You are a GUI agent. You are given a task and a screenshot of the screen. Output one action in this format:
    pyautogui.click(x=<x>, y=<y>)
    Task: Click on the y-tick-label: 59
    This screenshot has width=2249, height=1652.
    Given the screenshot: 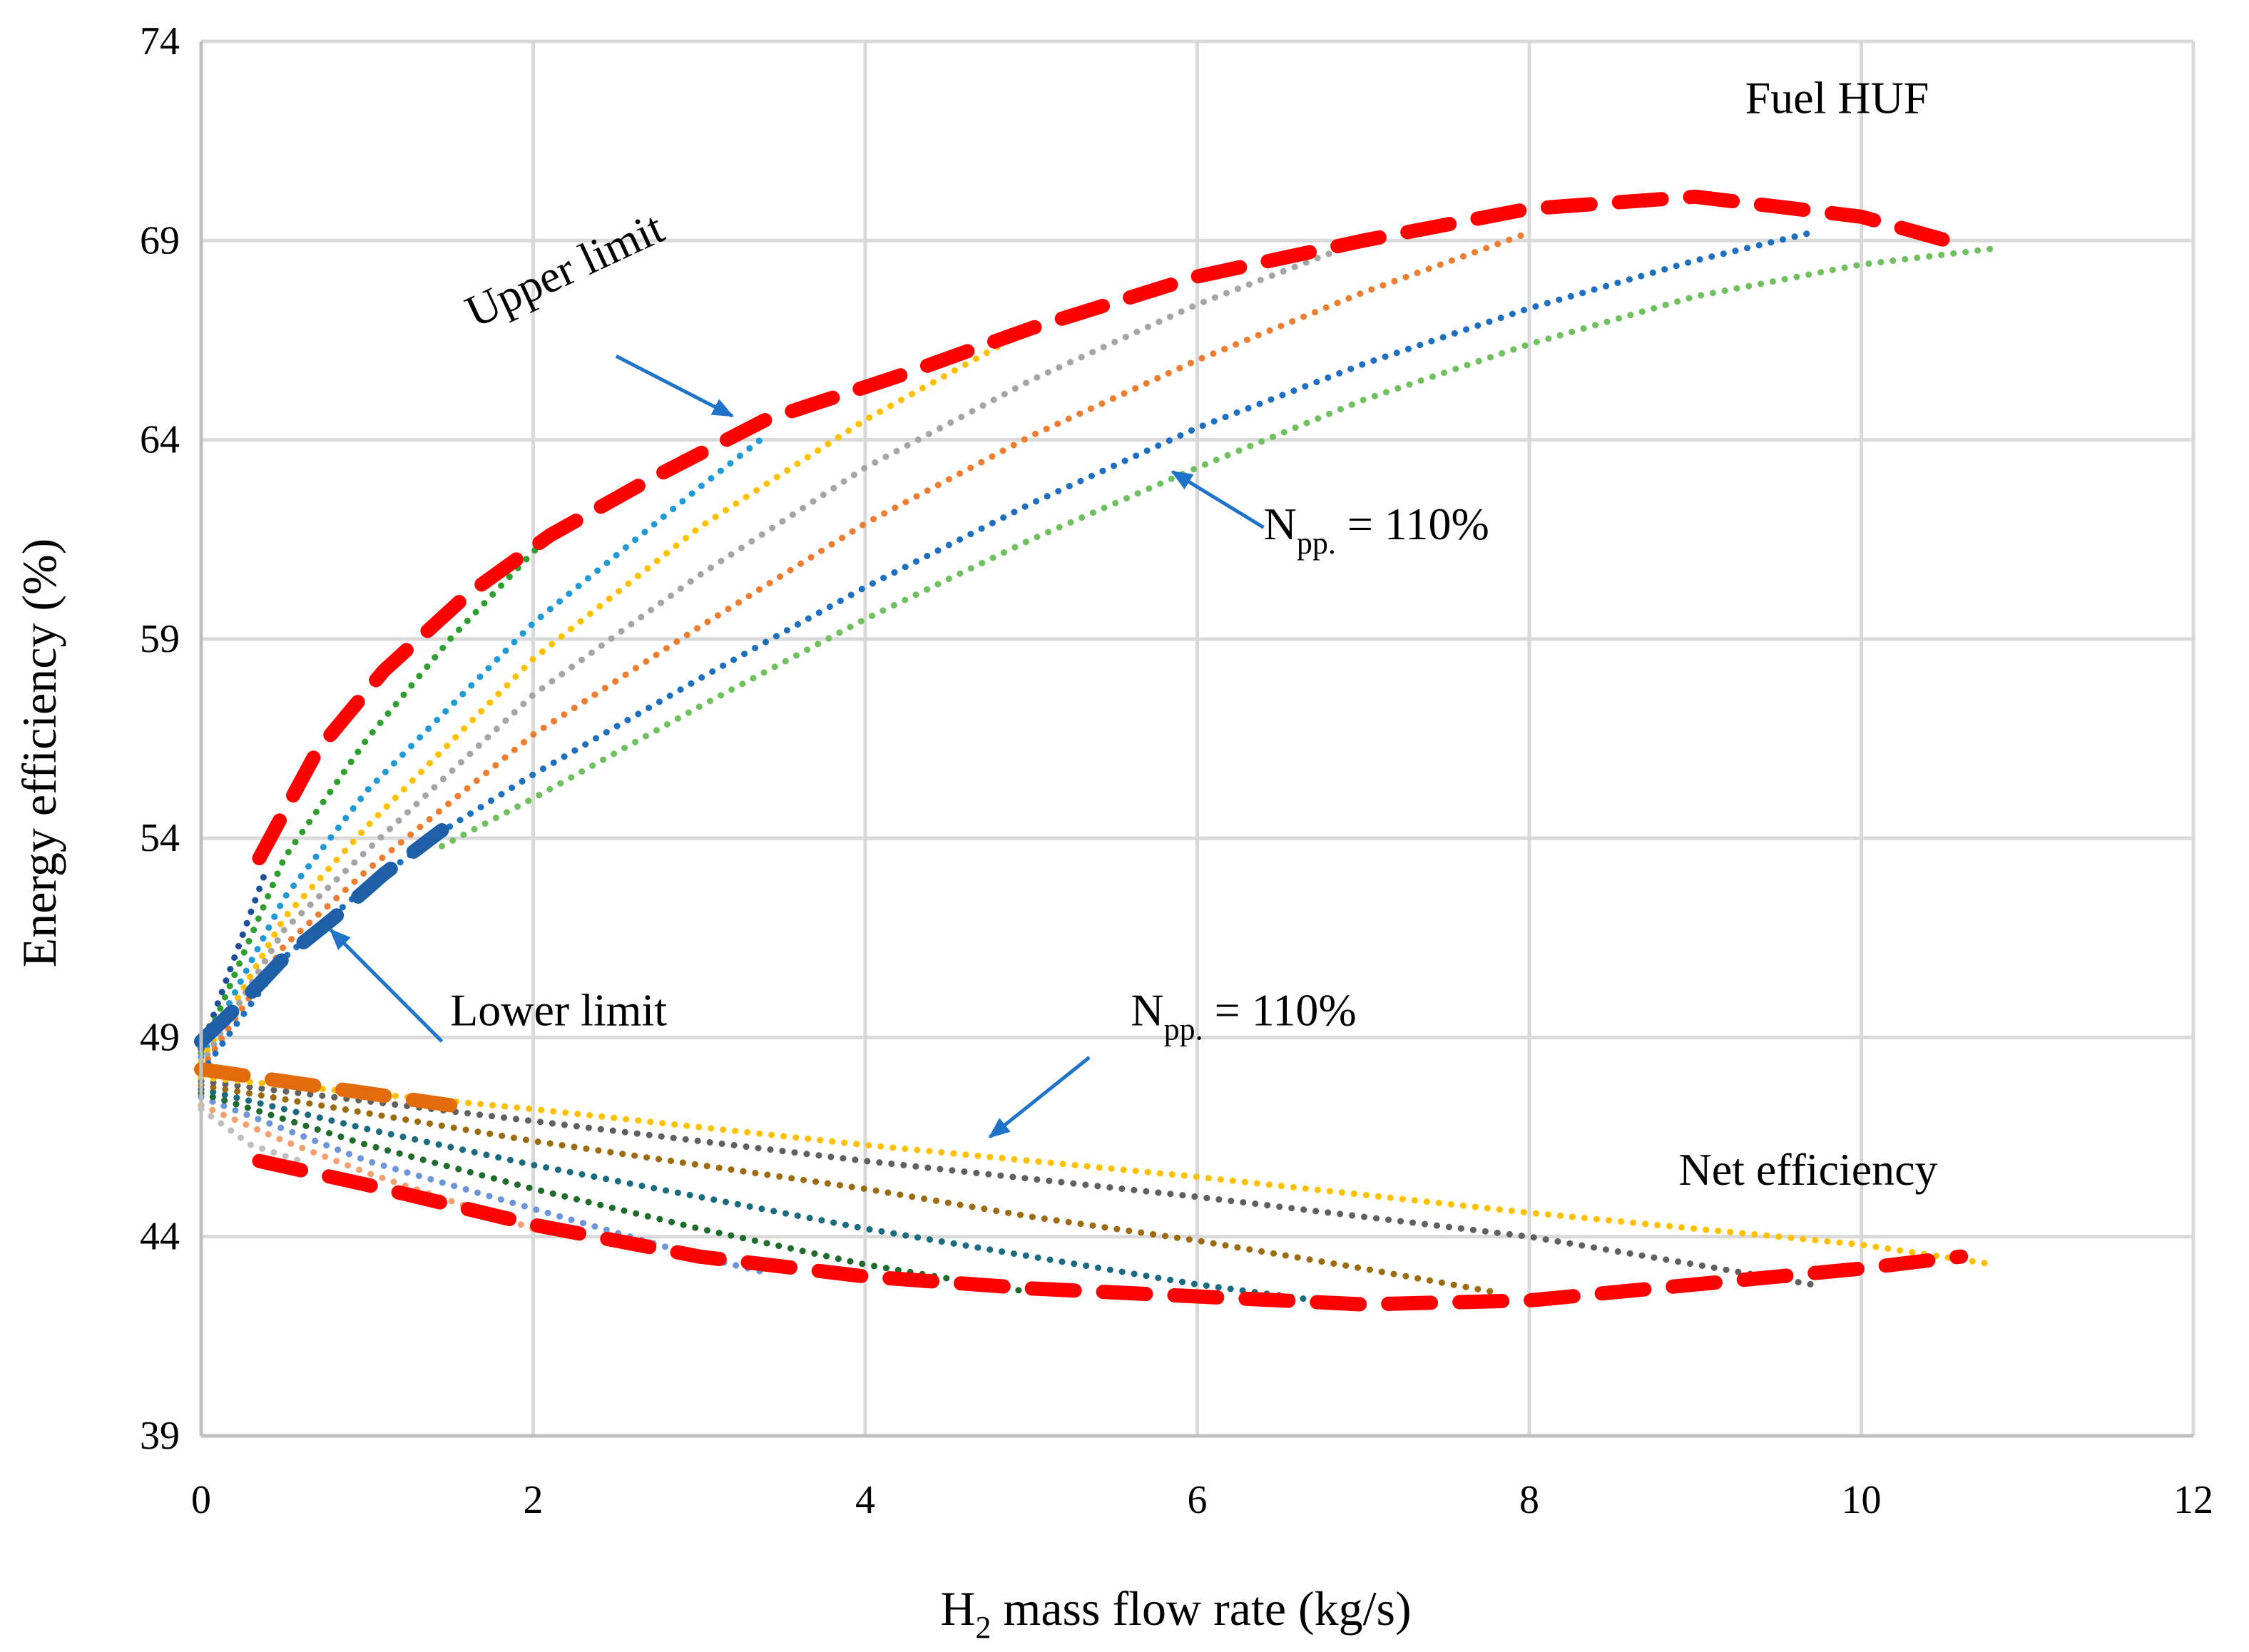 What is the action you would take?
    pyautogui.click(x=160, y=639)
    